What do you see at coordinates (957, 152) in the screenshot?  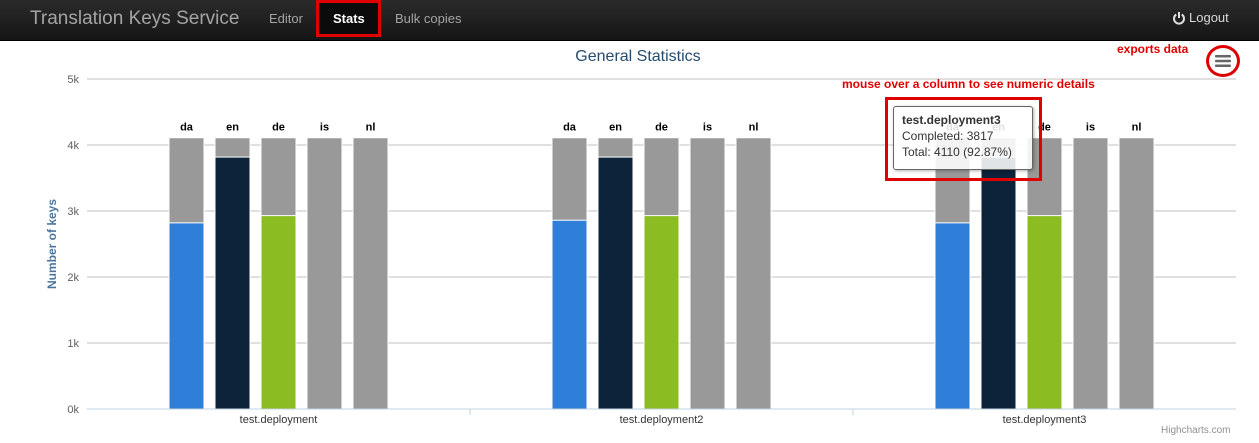 I see `tooltip-total: Total: 4110 (92.87%)` at bounding box center [957, 152].